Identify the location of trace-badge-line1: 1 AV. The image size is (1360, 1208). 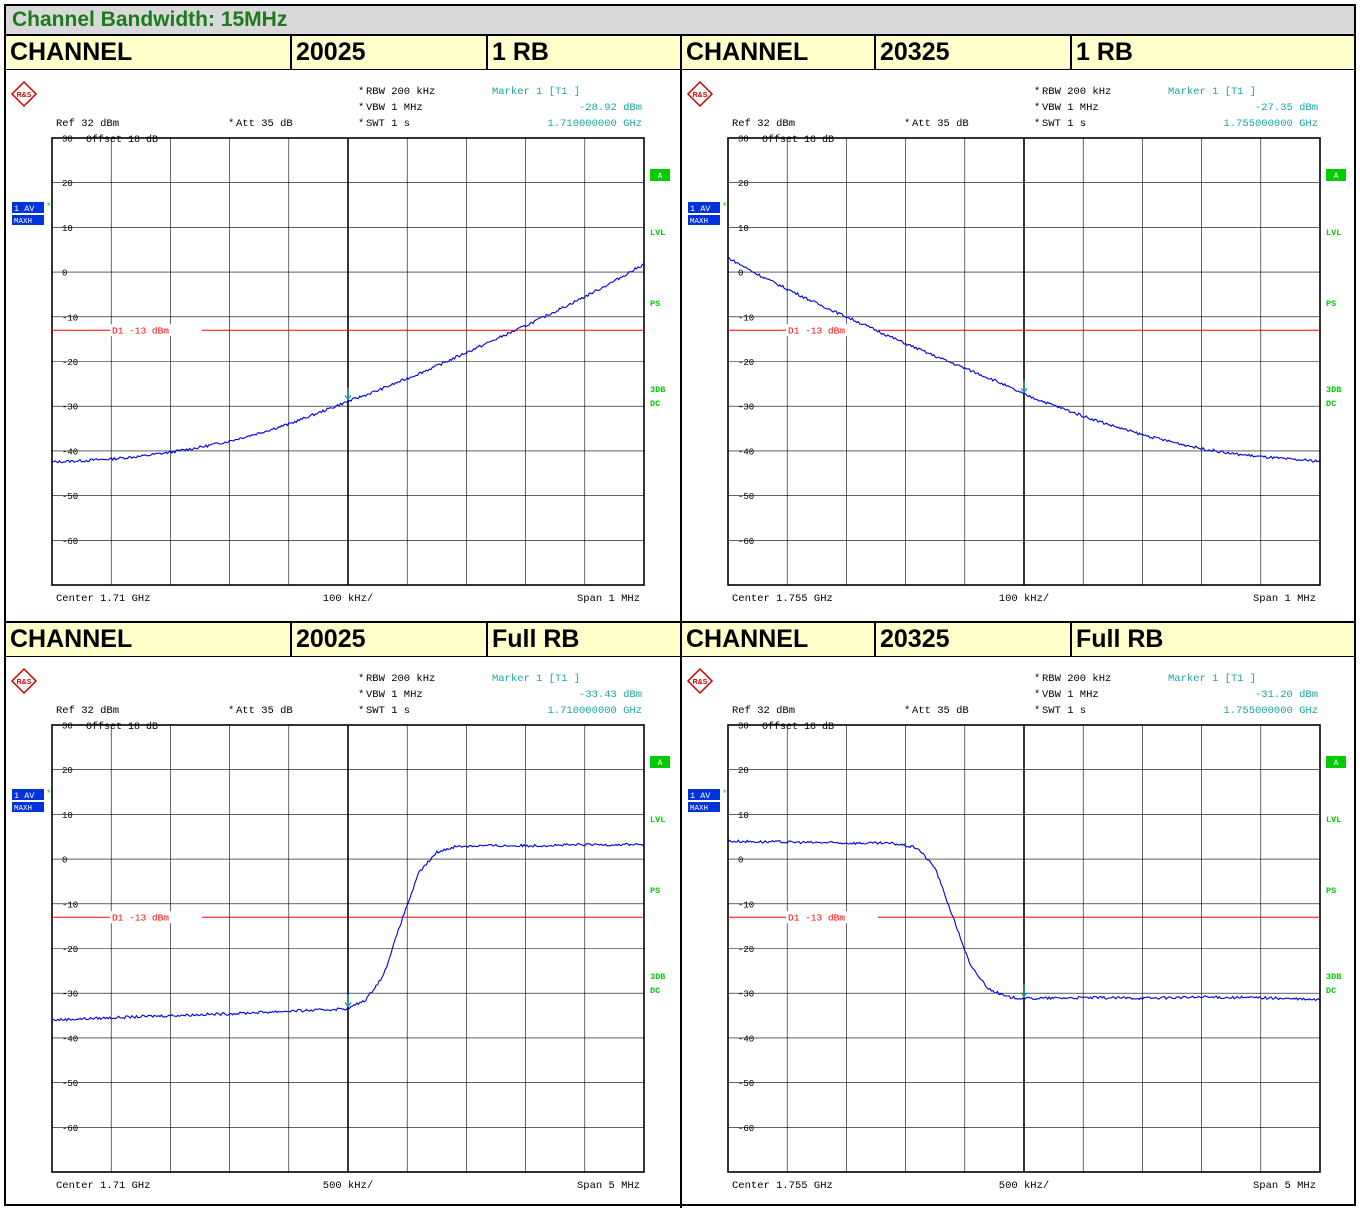
(700, 796).